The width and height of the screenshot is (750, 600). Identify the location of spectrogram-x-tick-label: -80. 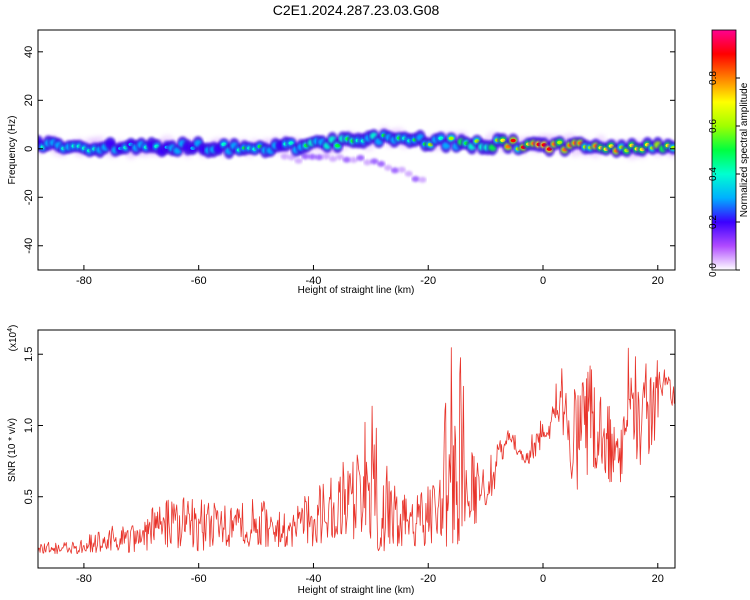
(84, 281).